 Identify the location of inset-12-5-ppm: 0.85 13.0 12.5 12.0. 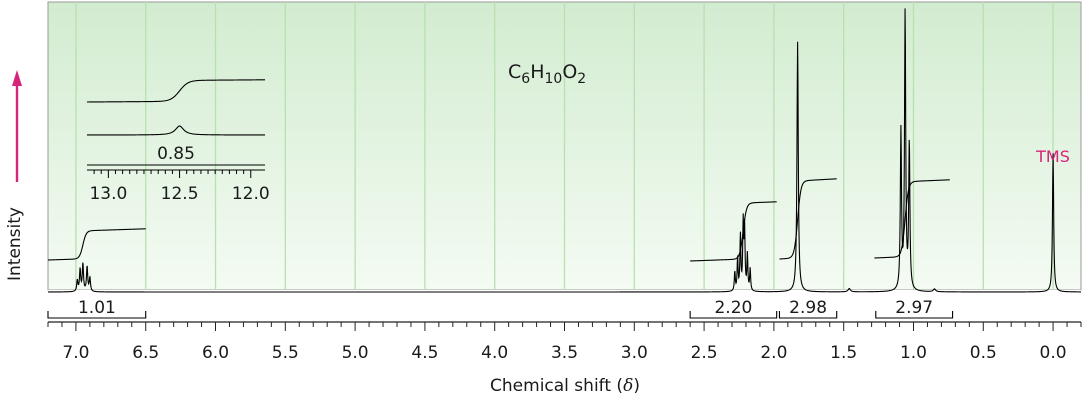
(178, 141).